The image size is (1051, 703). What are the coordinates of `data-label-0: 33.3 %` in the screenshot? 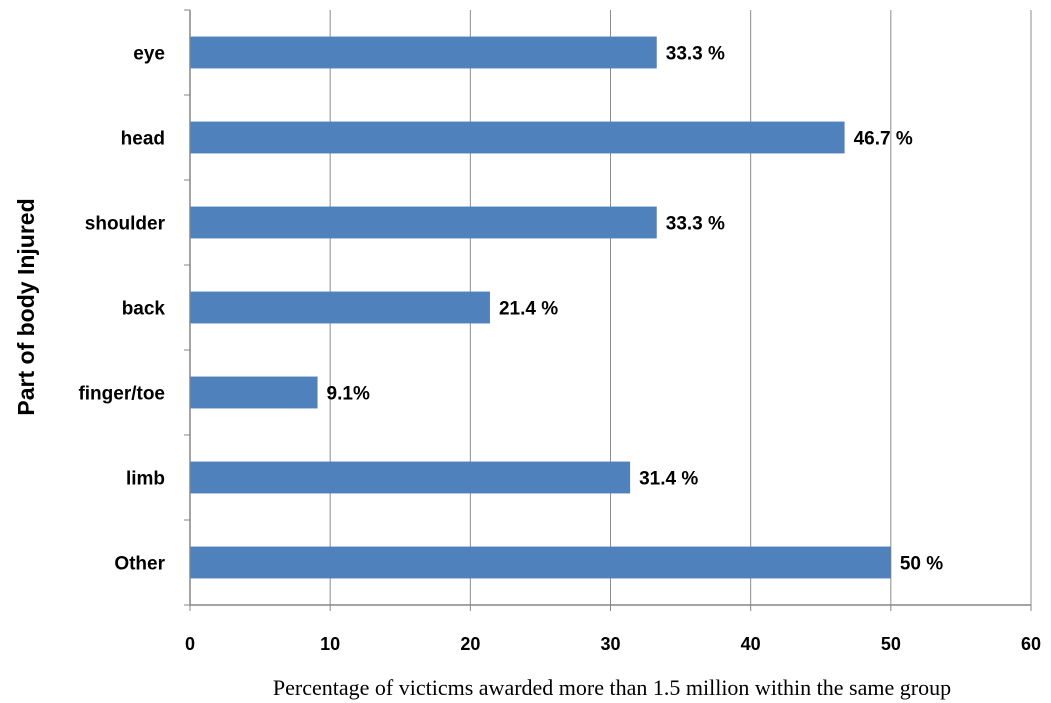 It's located at (695, 54).